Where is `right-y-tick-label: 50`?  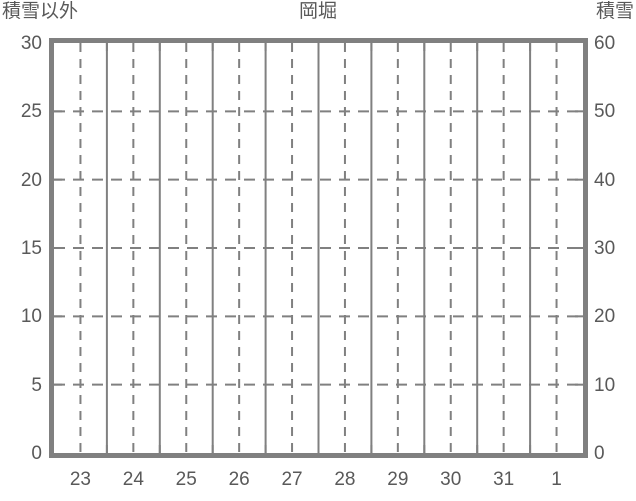 right-y-tick-label: 50 is located at coordinates (605, 112).